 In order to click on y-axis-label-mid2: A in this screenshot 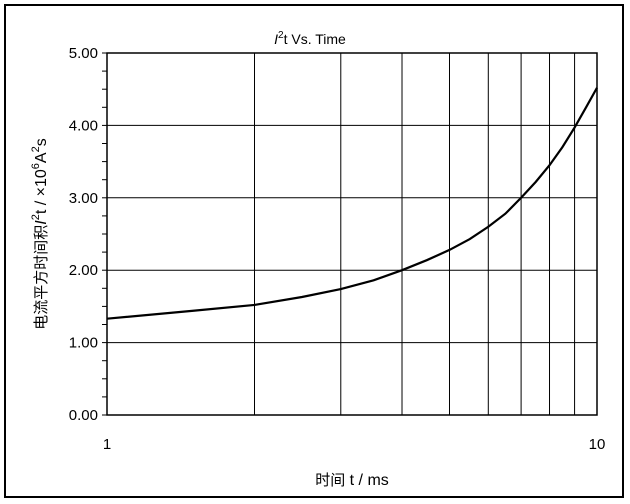, I will do `click(41, 157)`.